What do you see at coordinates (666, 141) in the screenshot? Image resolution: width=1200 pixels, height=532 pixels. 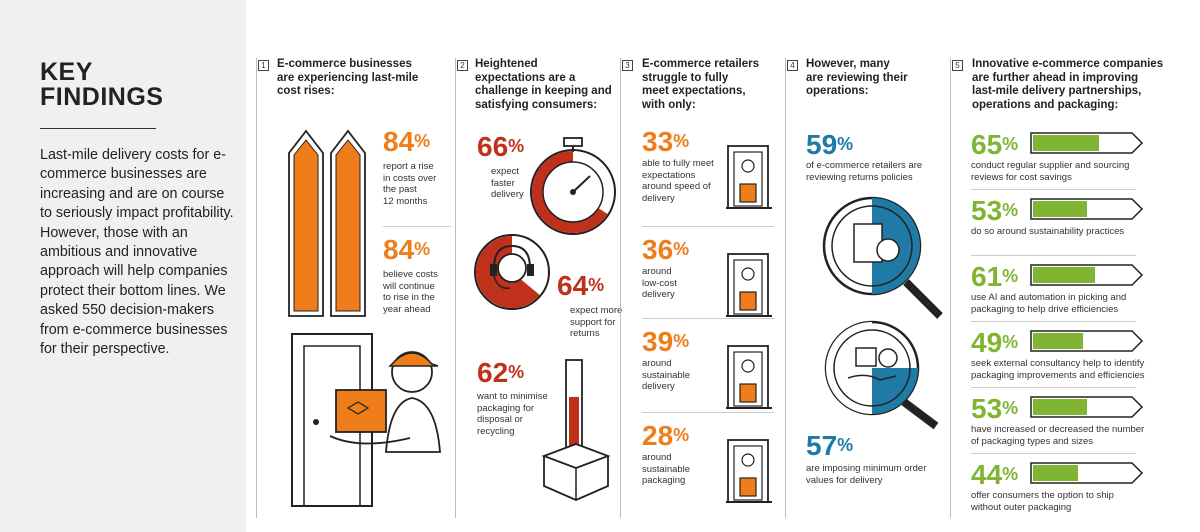 I see `stat-value: 33%` at bounding box center [666, 141].